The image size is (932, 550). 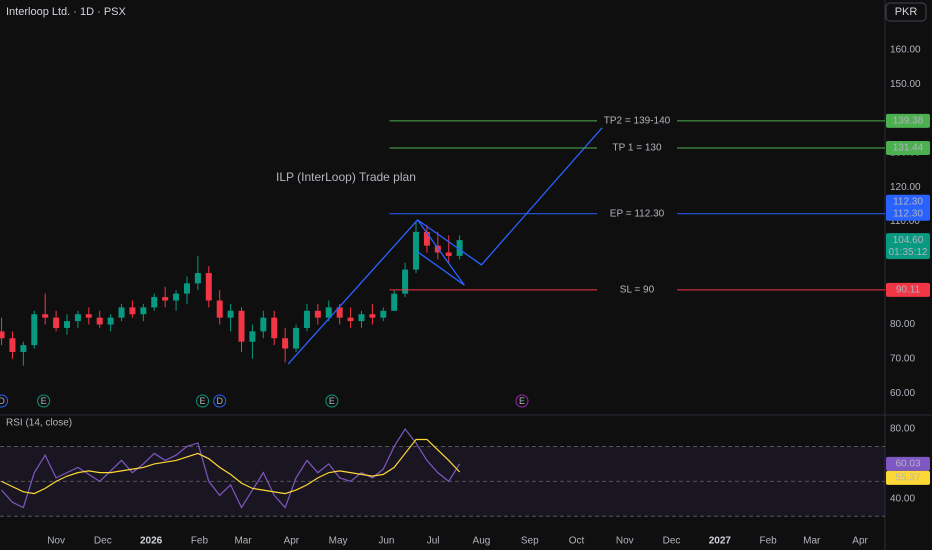 I want to click on price-badge-label: 131.44, so click(x=908, y=148).